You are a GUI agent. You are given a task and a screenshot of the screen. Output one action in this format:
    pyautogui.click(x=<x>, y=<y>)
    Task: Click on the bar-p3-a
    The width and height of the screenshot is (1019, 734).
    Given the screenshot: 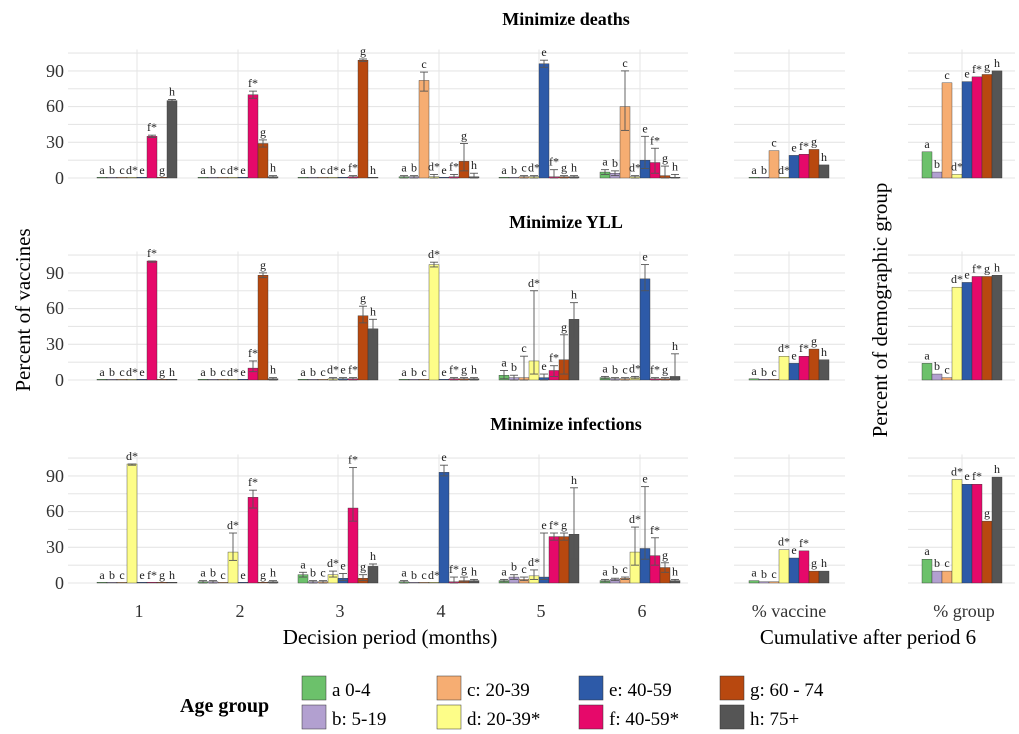 What is the action you would take?
    pyautogui.click(x=303, y=380)
    